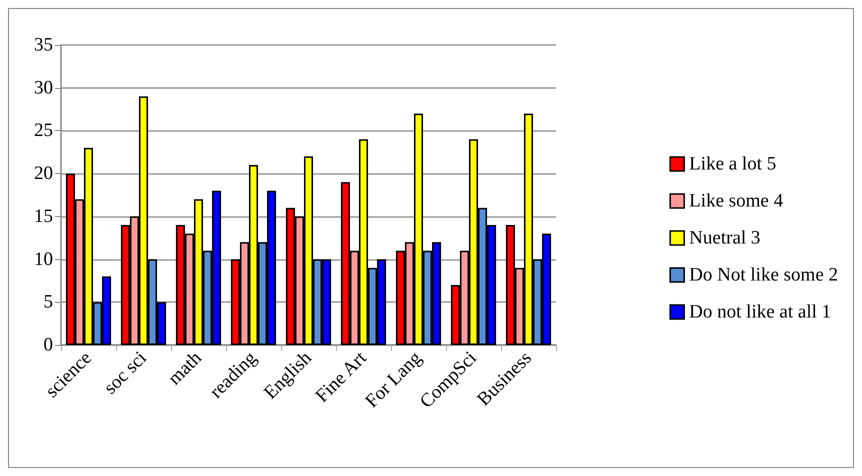  Describe the element at coordinates (724, 238) in the screenshot. I see `legend-label: Nuetral 3` at that location.